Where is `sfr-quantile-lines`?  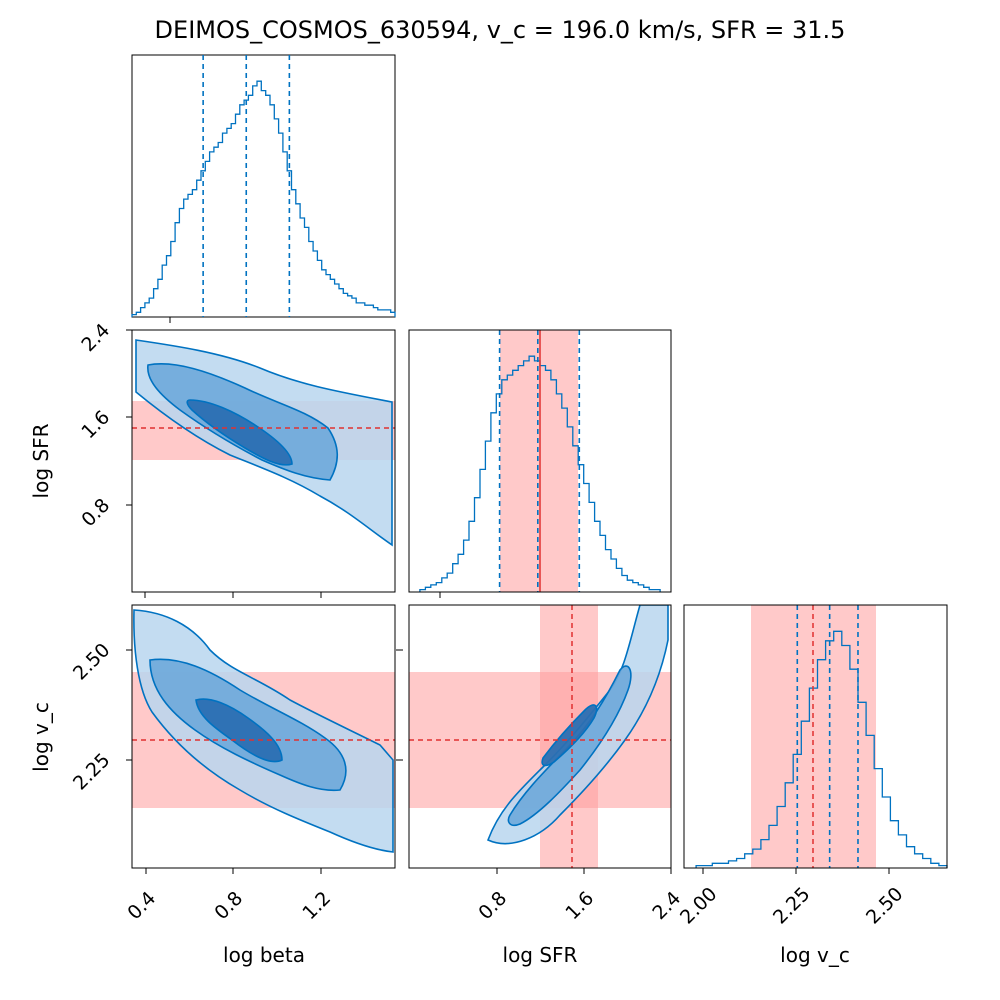 sfr-quantile-lines is located at coordinates (539, 461).